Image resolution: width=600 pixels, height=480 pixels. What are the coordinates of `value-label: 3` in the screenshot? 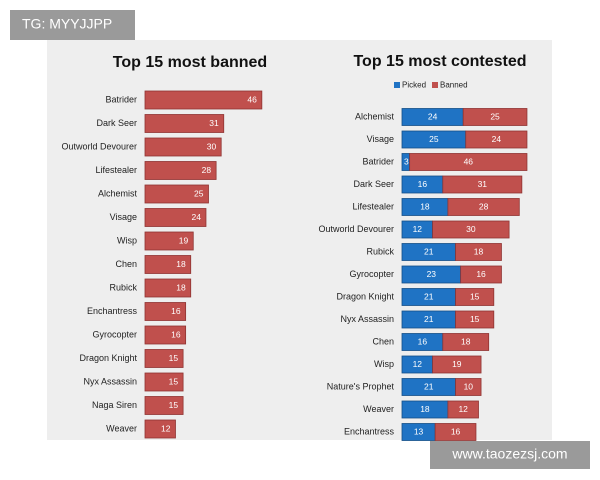 It's located at (406, 161).